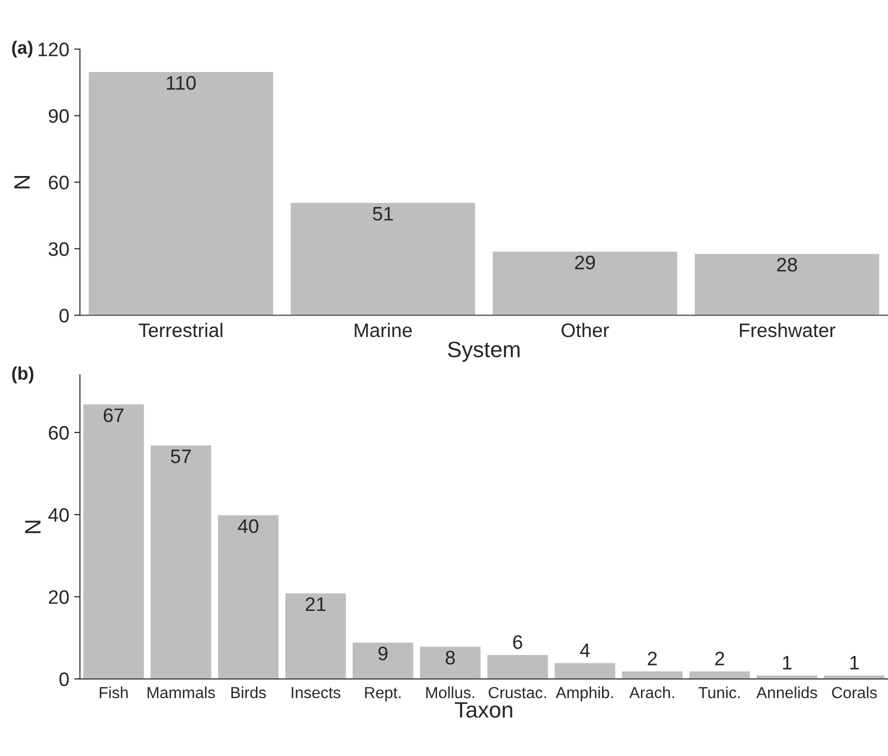 This screenshot has width=888, height=756. What do you see at coordinates (180, 457) in the screenshot?
I see `data-label: 57` at bounding box center [180, 457].